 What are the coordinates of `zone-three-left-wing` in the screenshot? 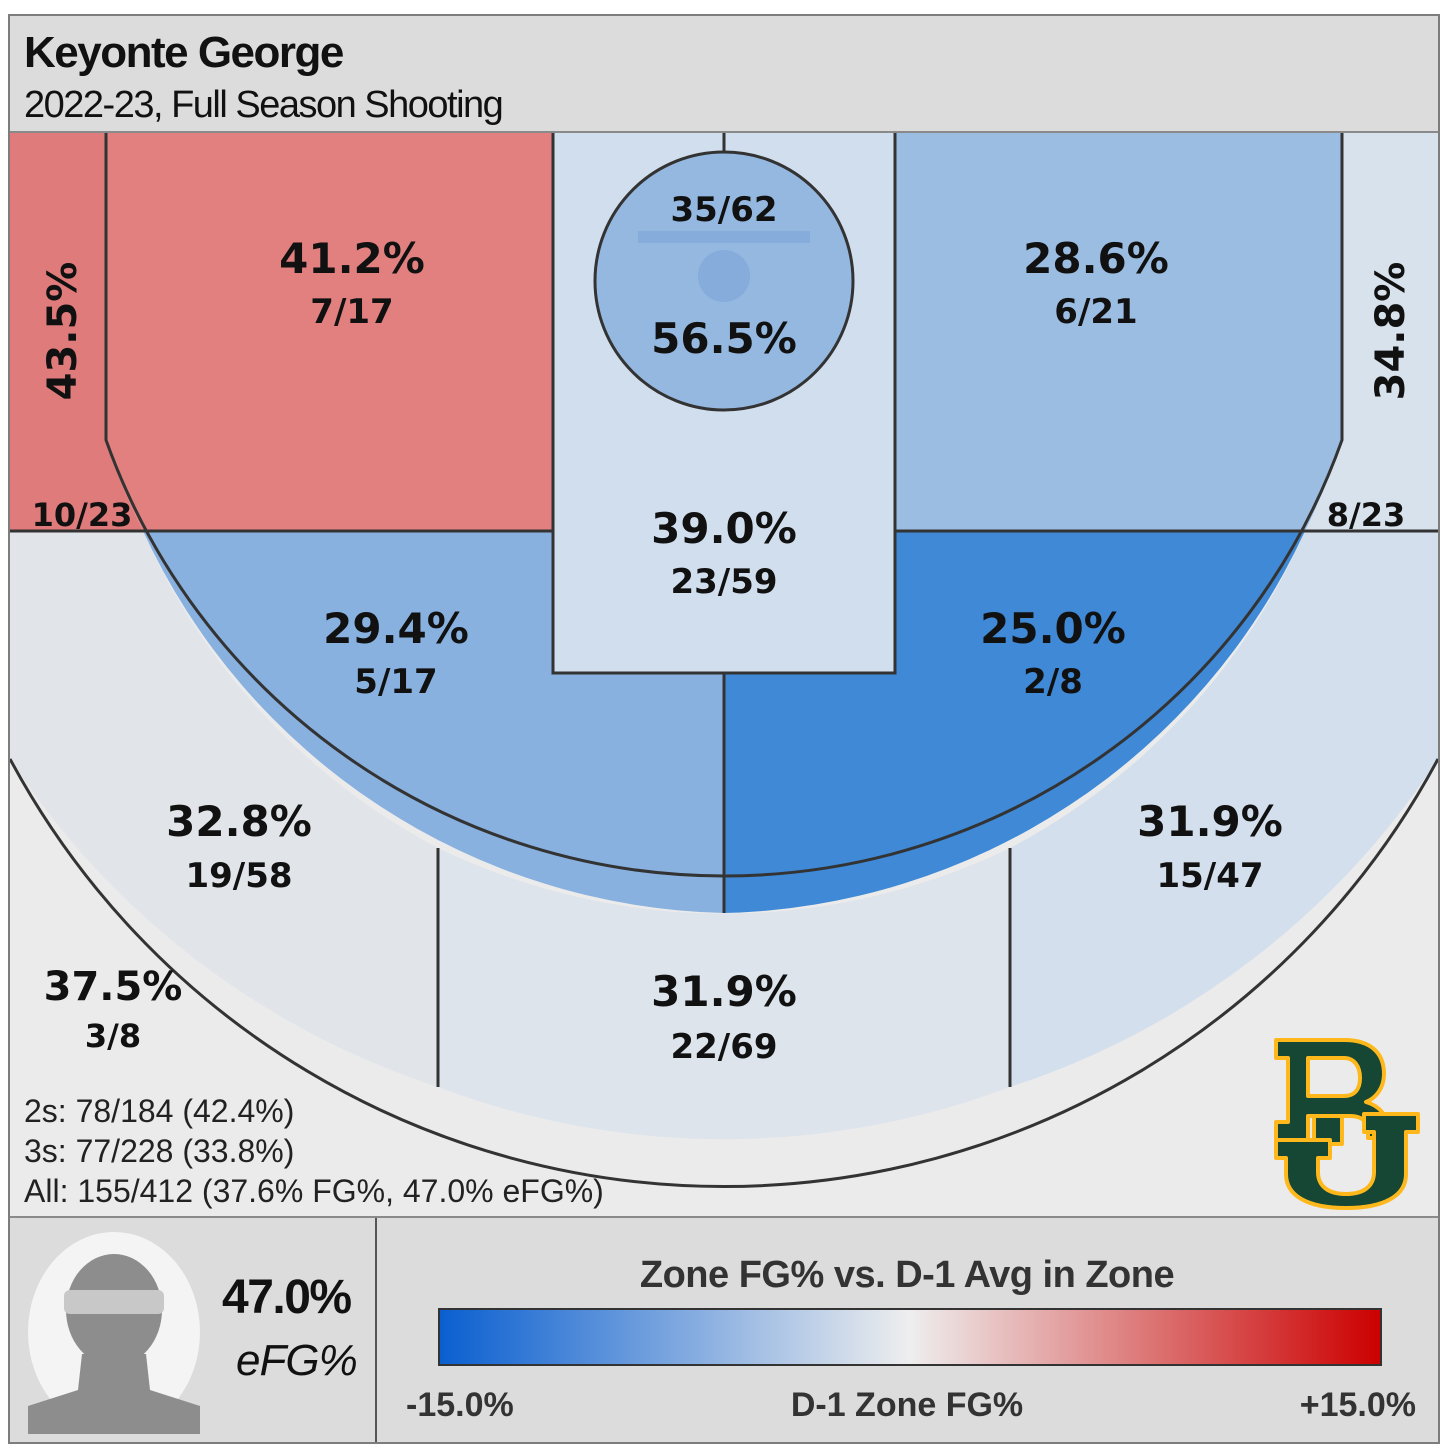 It's located at (224, 809).